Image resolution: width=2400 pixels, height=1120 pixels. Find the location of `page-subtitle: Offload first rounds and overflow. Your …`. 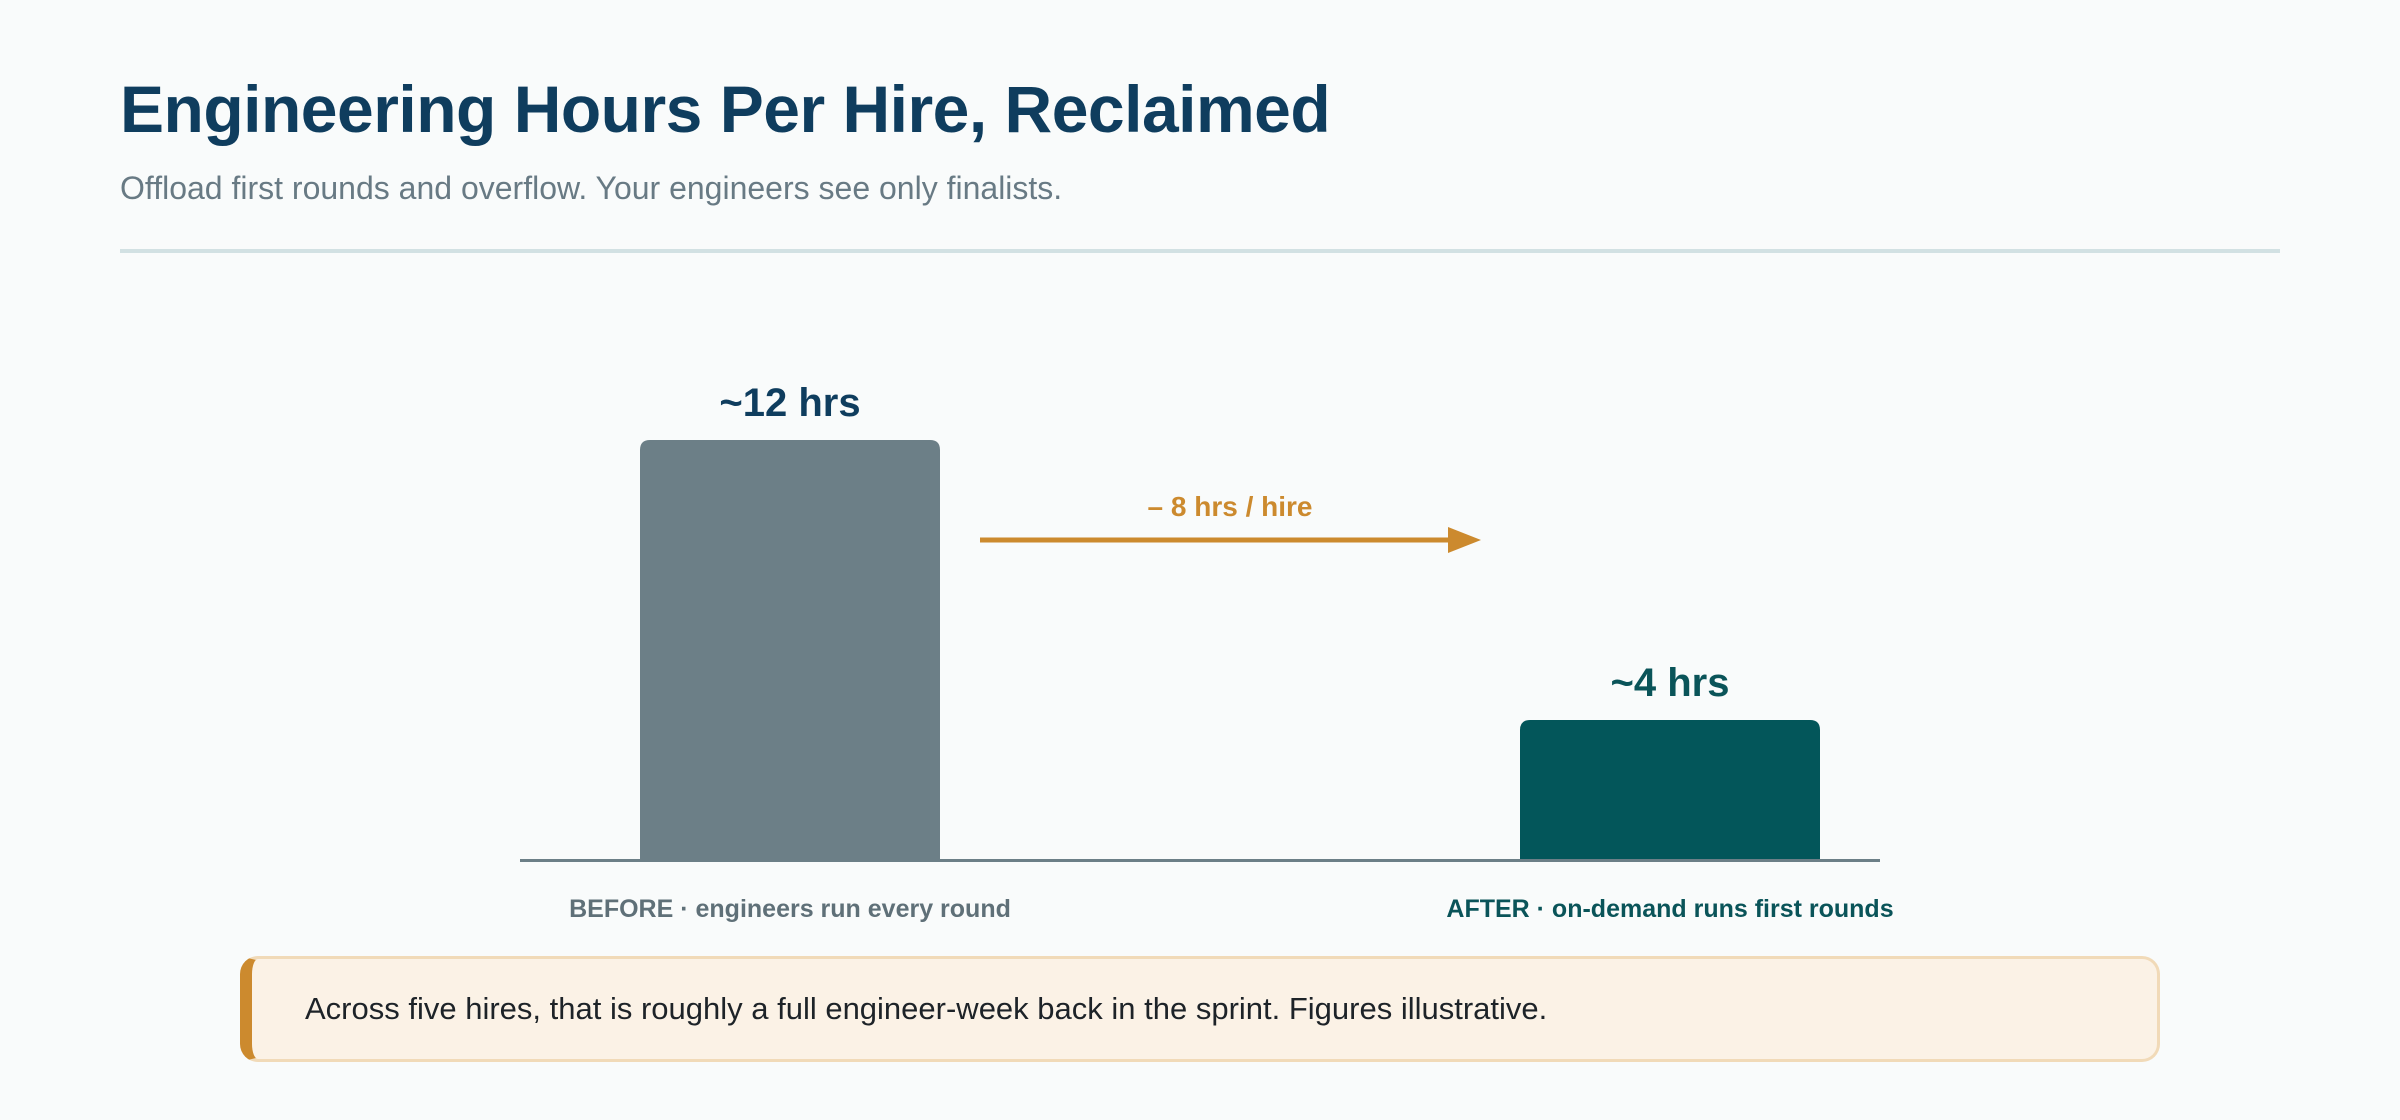

page-subtitle: Offload first rounds and overflow. Your … is located at coordinates (591, 188).